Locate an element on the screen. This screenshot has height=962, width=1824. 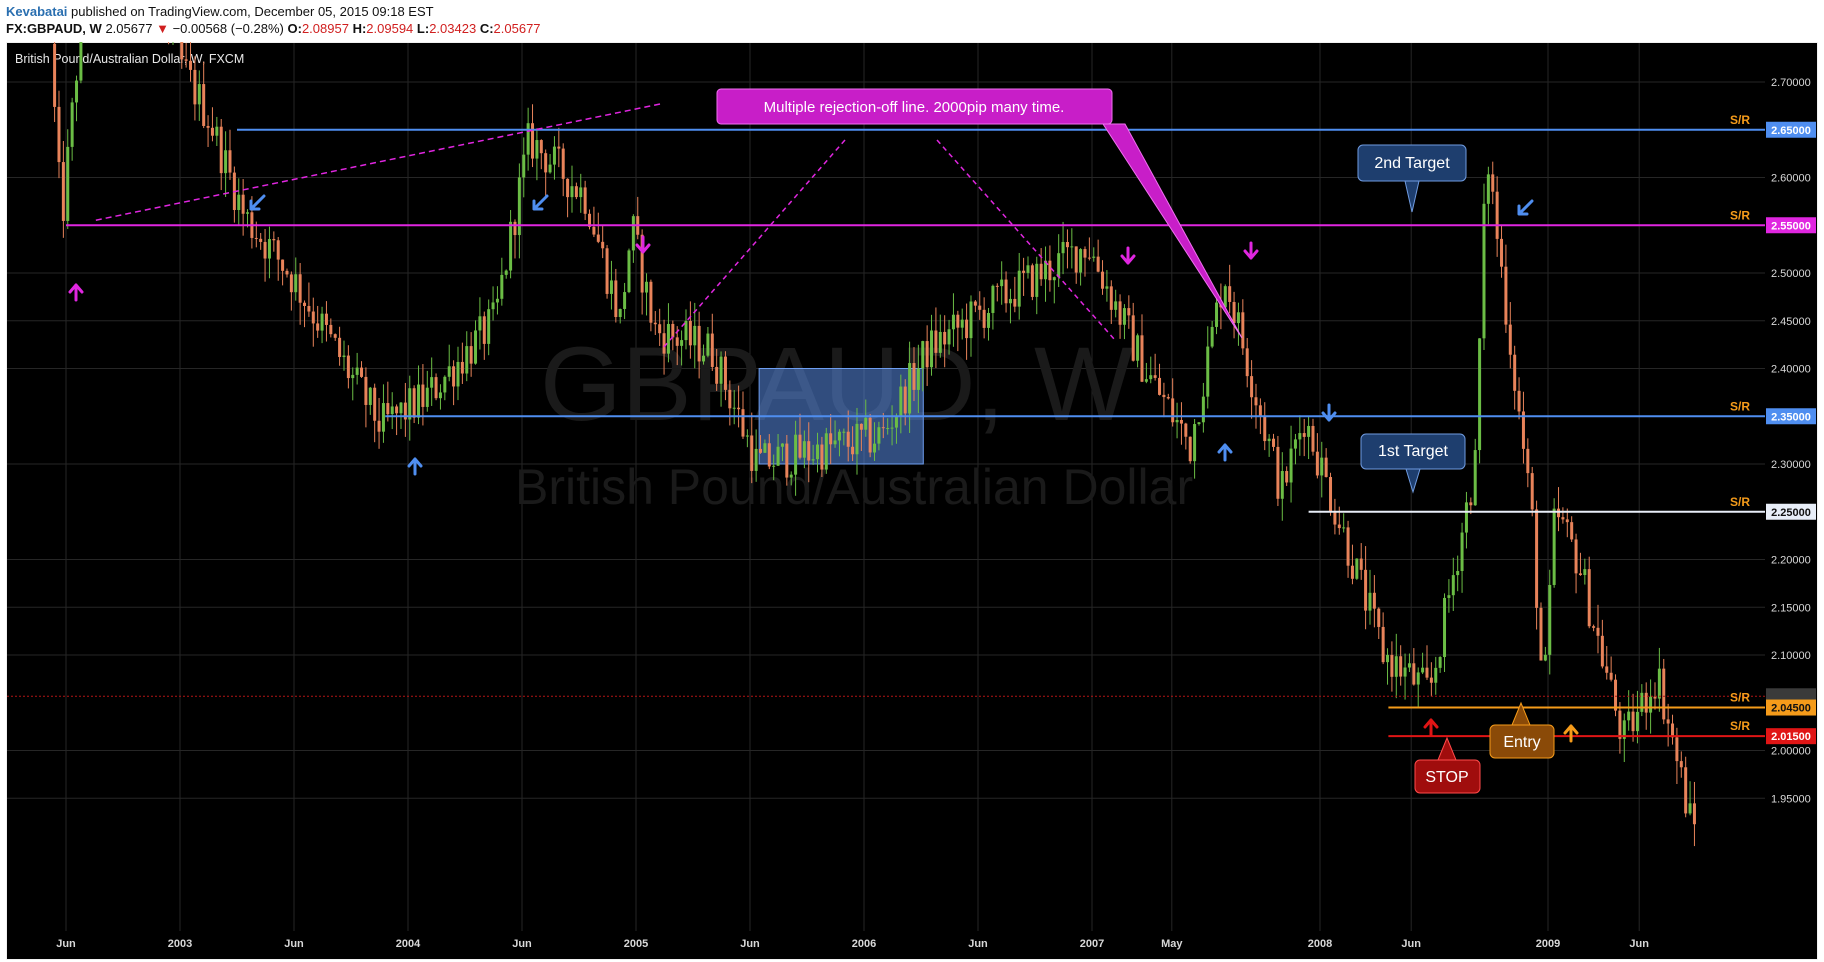
price-axis is located at coordinates (1791, 487).